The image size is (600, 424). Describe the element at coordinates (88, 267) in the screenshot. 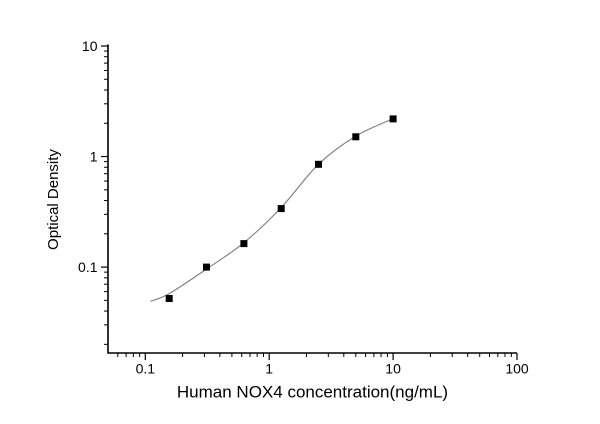

I see `y-tick-label: 0.1` at that location.